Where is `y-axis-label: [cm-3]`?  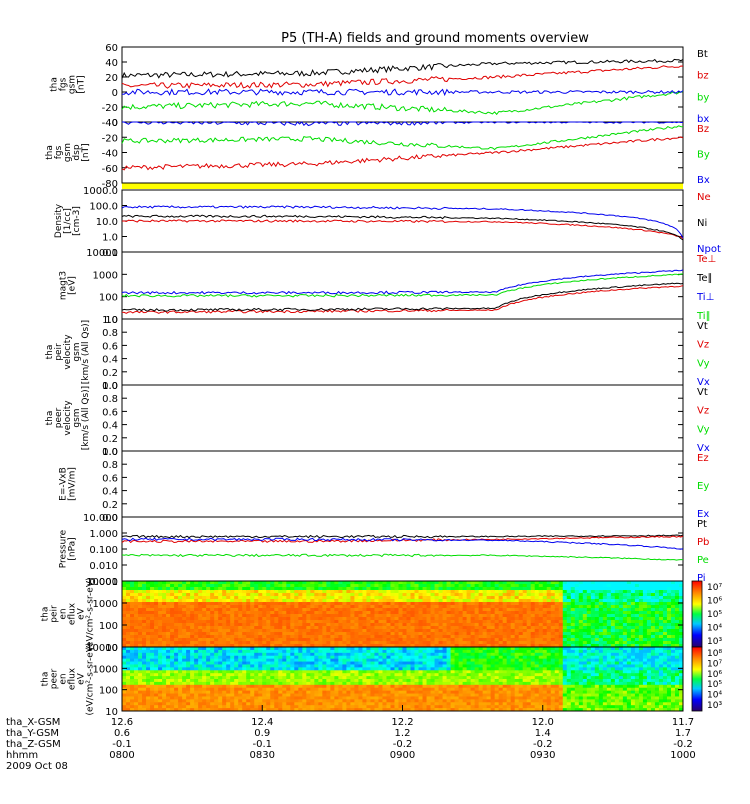 y-axis-label: [cm-3] is located at coordinates (77, 221).